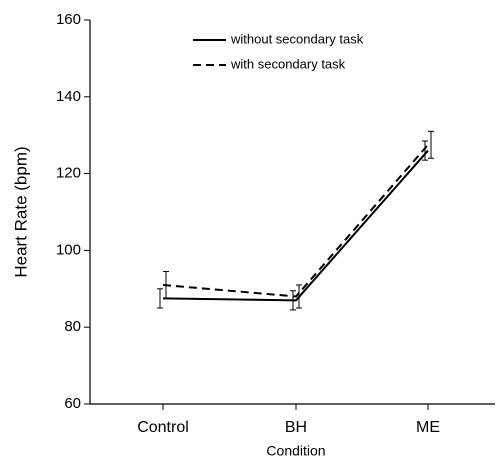  Describe the element at coordinates (68, 173) in the screenshot. I see `y-tick-label: 120` at that location.